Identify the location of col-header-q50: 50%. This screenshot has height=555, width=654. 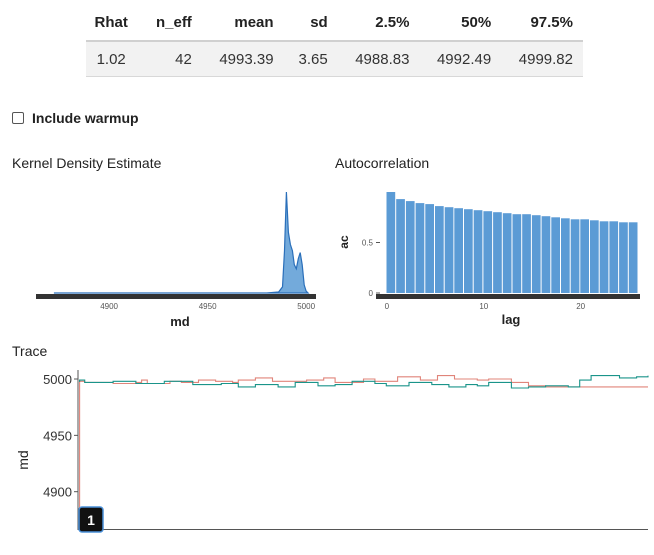
(460, 24).